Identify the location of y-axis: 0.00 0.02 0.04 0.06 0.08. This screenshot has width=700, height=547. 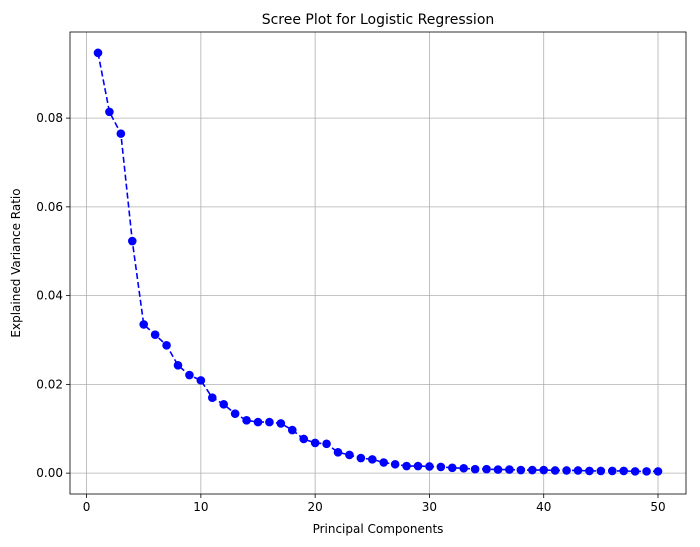
(53, 295).